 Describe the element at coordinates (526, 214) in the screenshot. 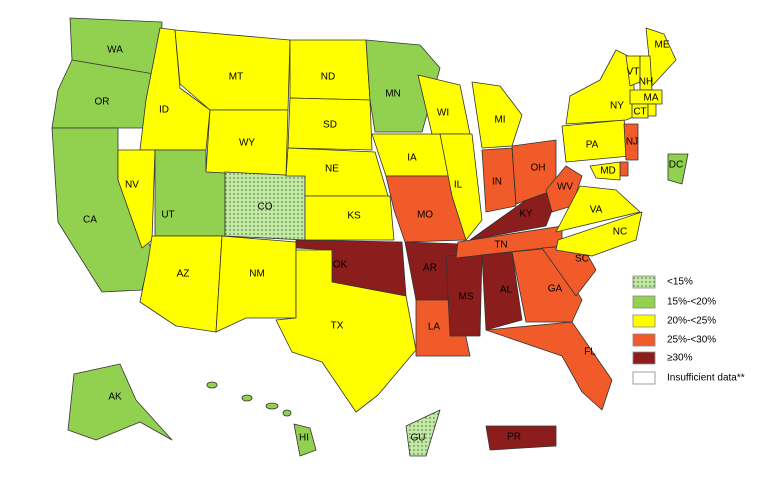

I see `state-label: KY` at that location.